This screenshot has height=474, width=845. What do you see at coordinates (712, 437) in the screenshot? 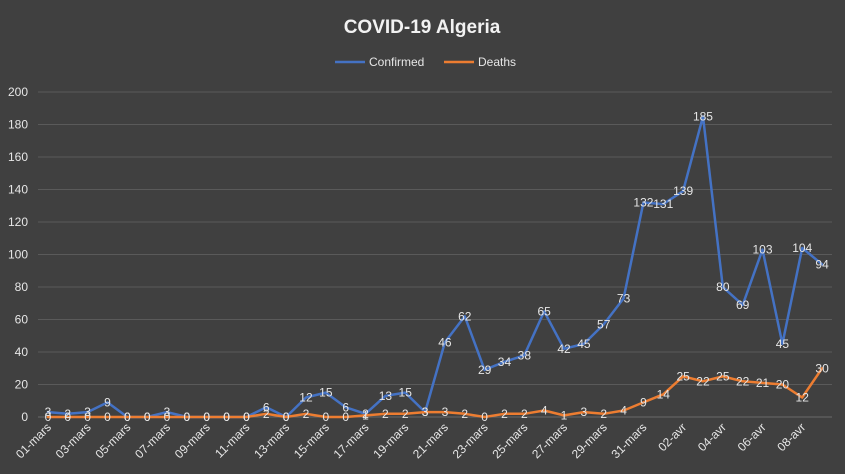
I see `x-tick-label: 04-avr` at bounding box center [712, 437].